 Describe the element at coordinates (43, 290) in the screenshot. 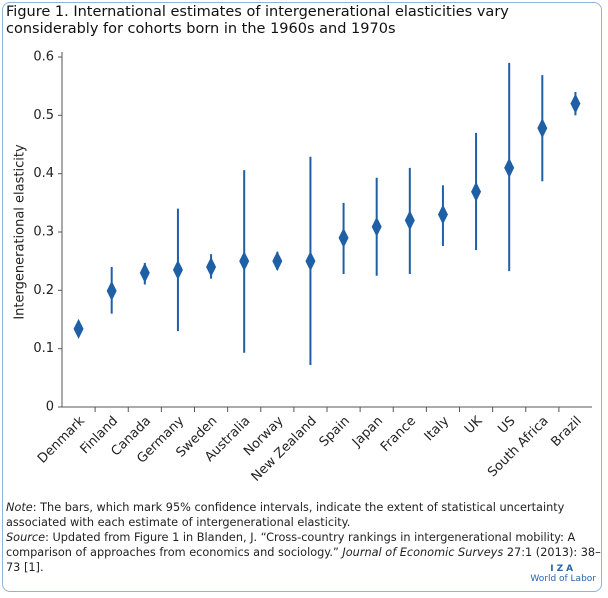

I see `y-tick-label: 0.2` at that location.